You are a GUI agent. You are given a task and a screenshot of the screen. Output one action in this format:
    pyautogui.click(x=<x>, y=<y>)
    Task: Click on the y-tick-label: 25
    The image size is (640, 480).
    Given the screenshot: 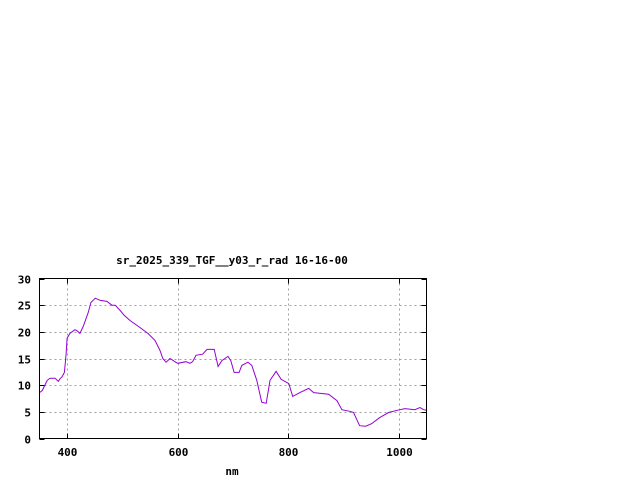 What is the action you would take?
    pyautogui.click(x=24, y=306)
    